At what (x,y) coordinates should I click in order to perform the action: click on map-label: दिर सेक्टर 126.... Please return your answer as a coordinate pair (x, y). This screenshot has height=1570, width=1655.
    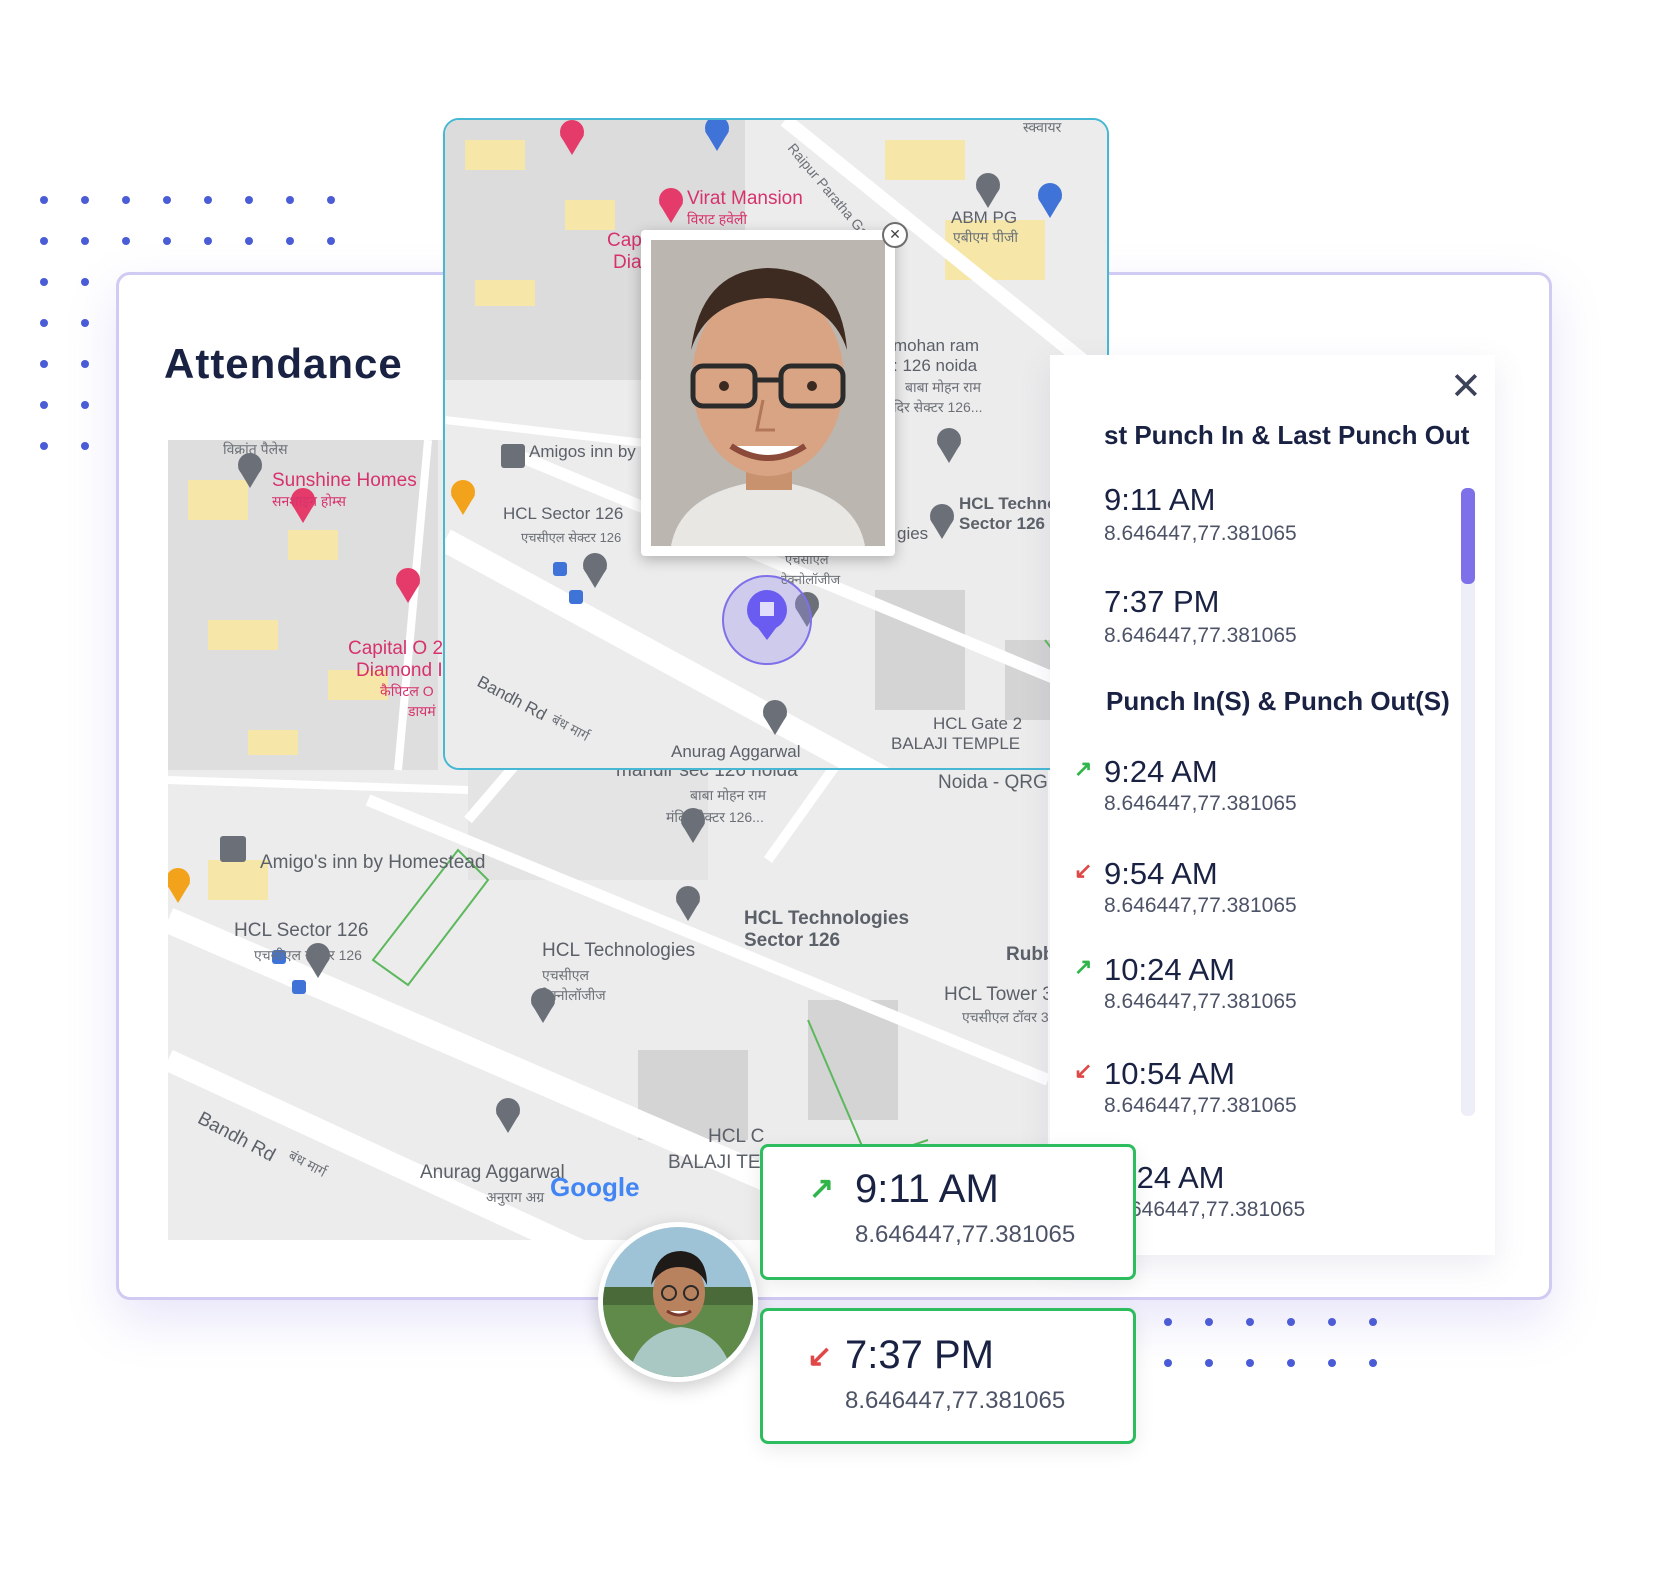
    Looking at the image, I should click on (938, 407).